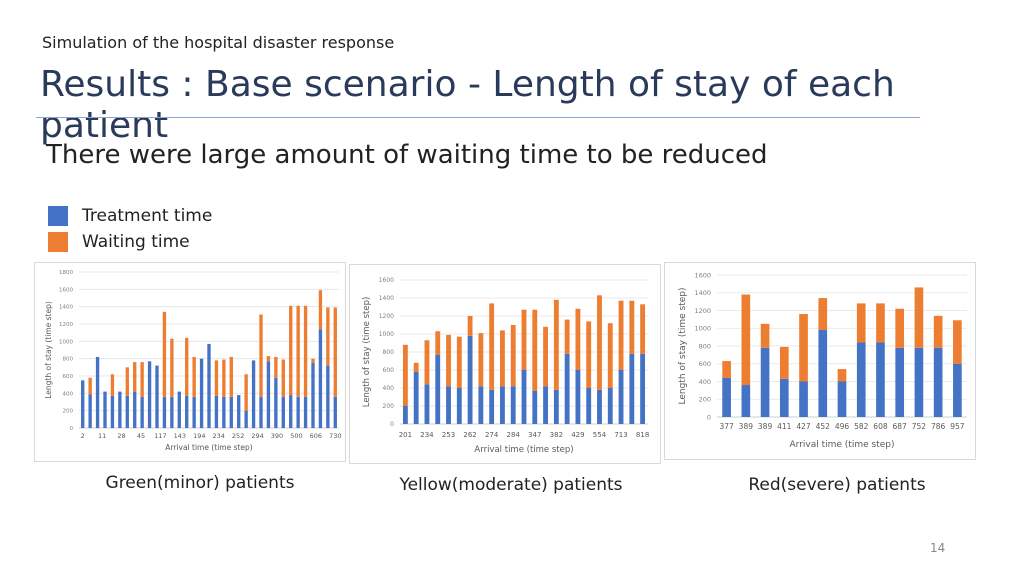 Image resolution: width=1024 pixels, height=576 pixels. I want to click on y-tick-label: 1600, so click(702, 275).